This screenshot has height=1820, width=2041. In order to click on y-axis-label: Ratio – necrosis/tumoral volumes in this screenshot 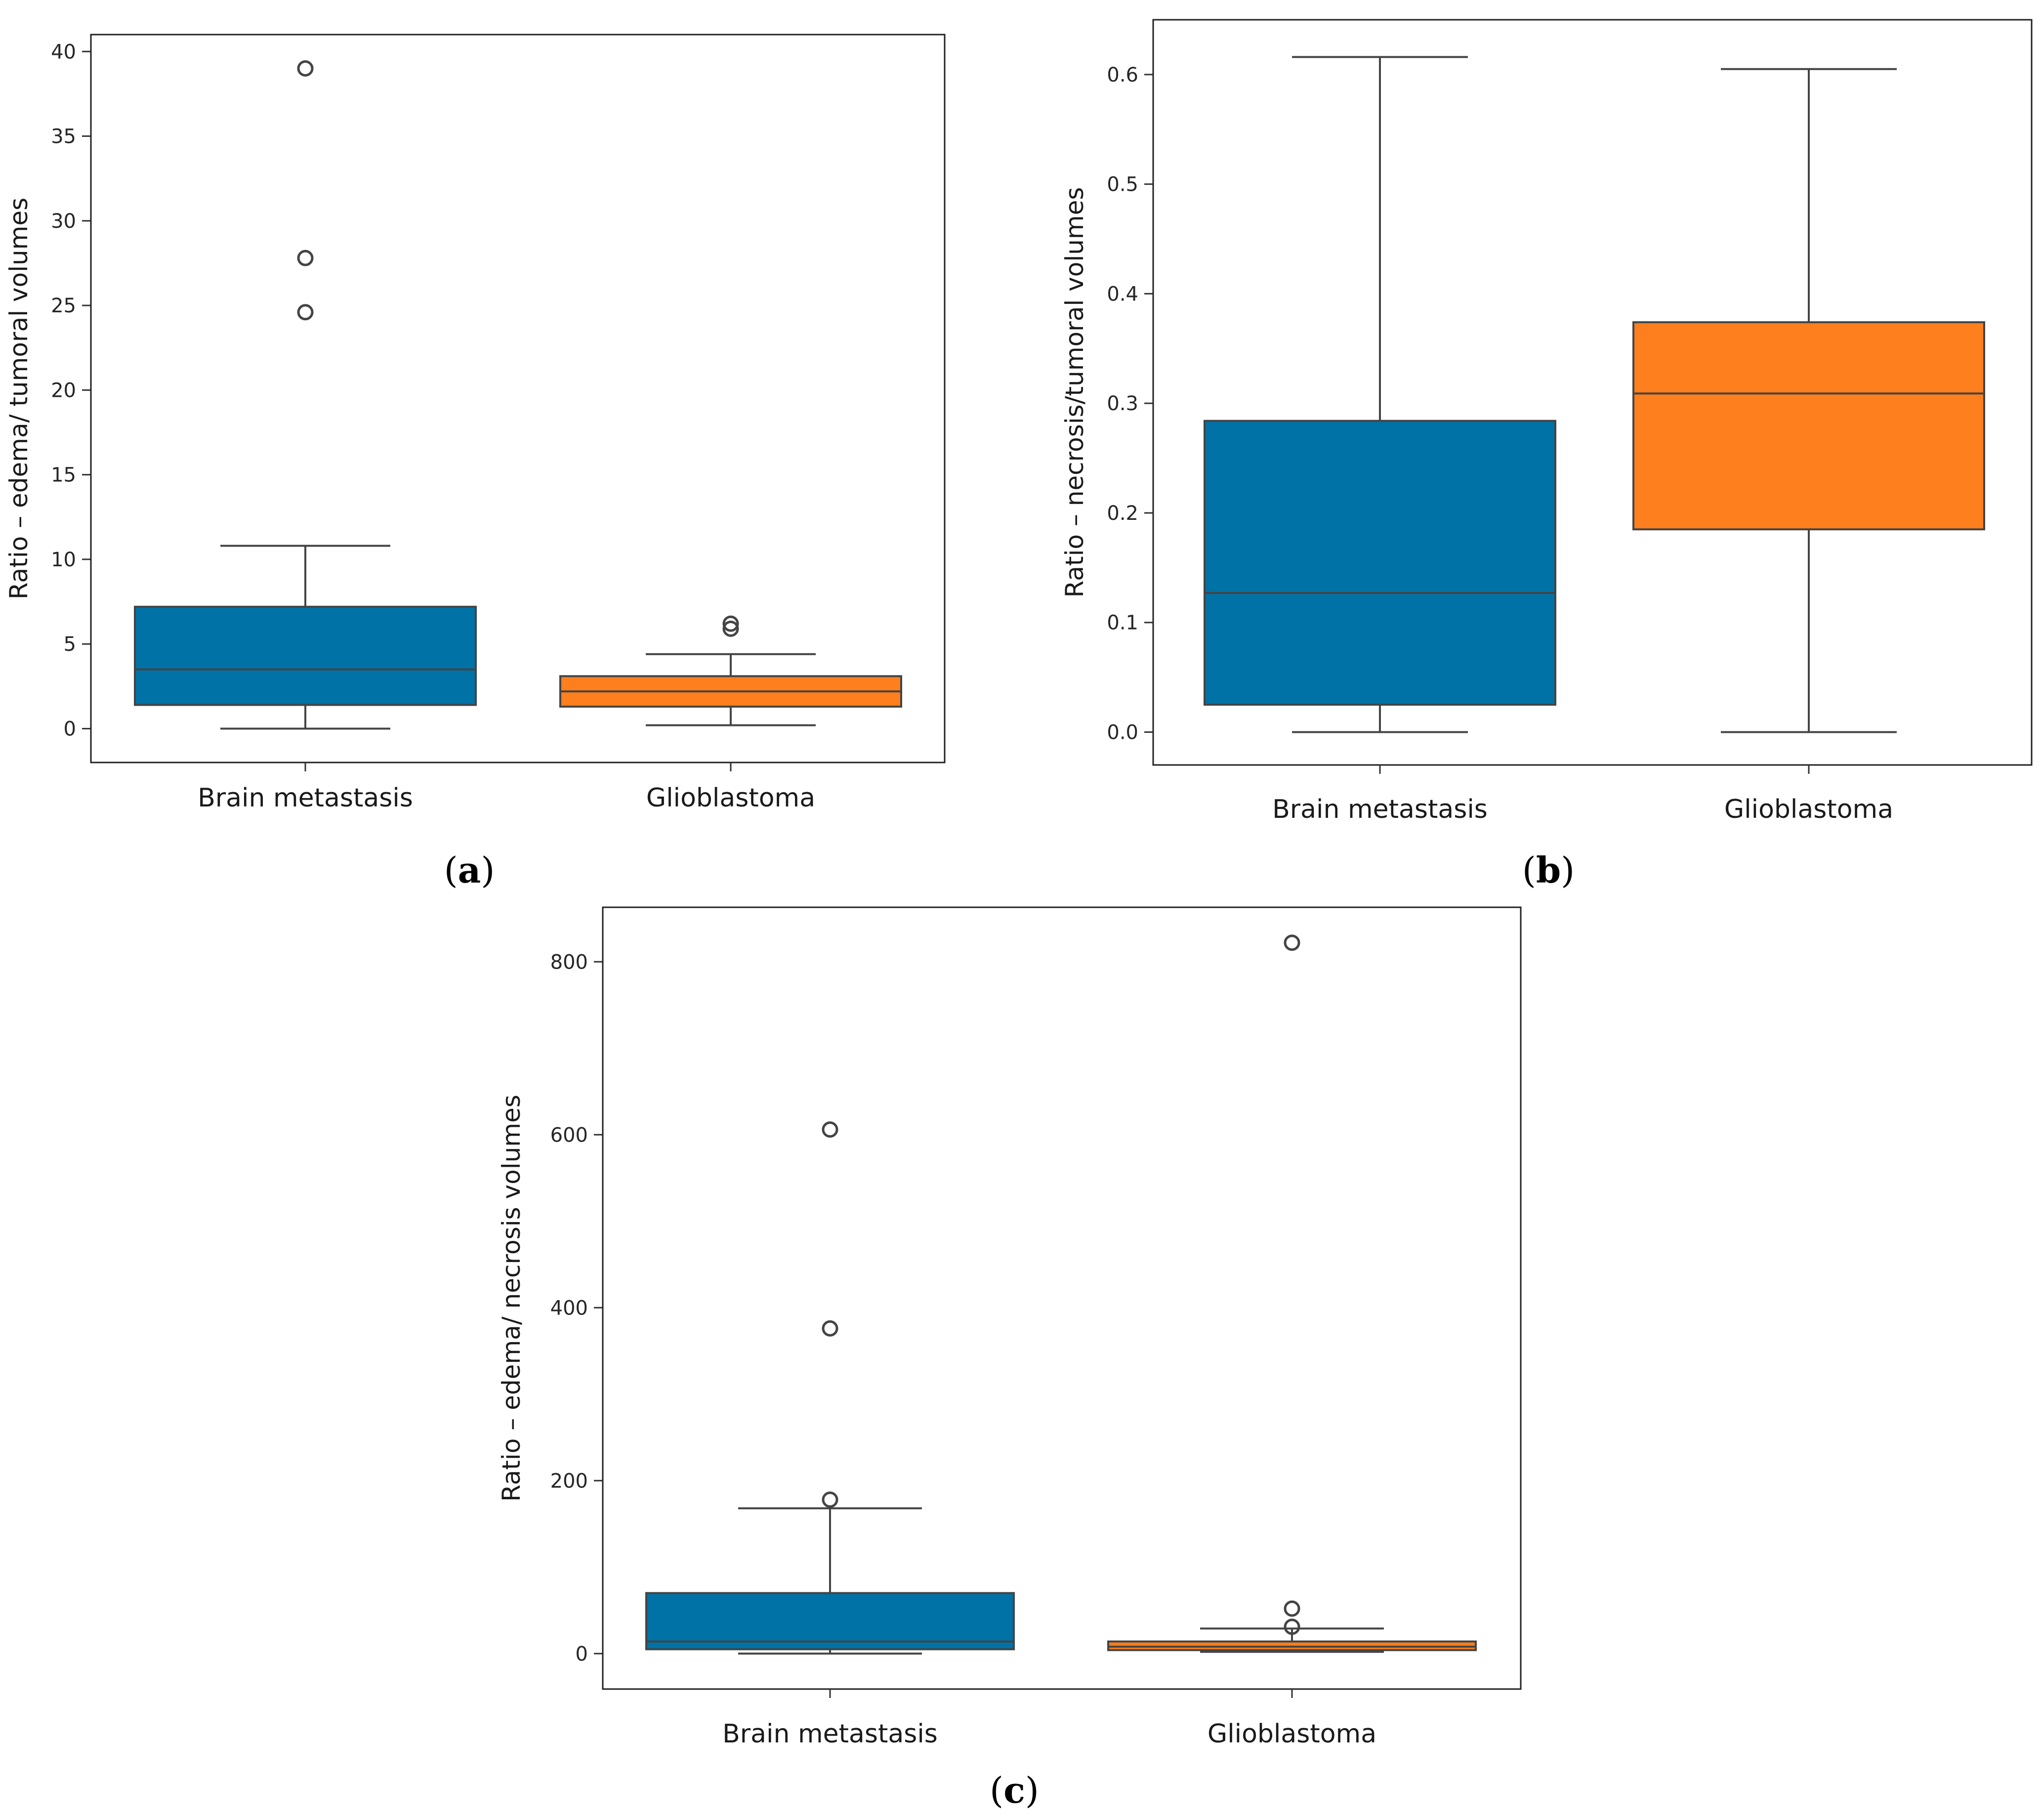, I will do `click(1074, 392)`.